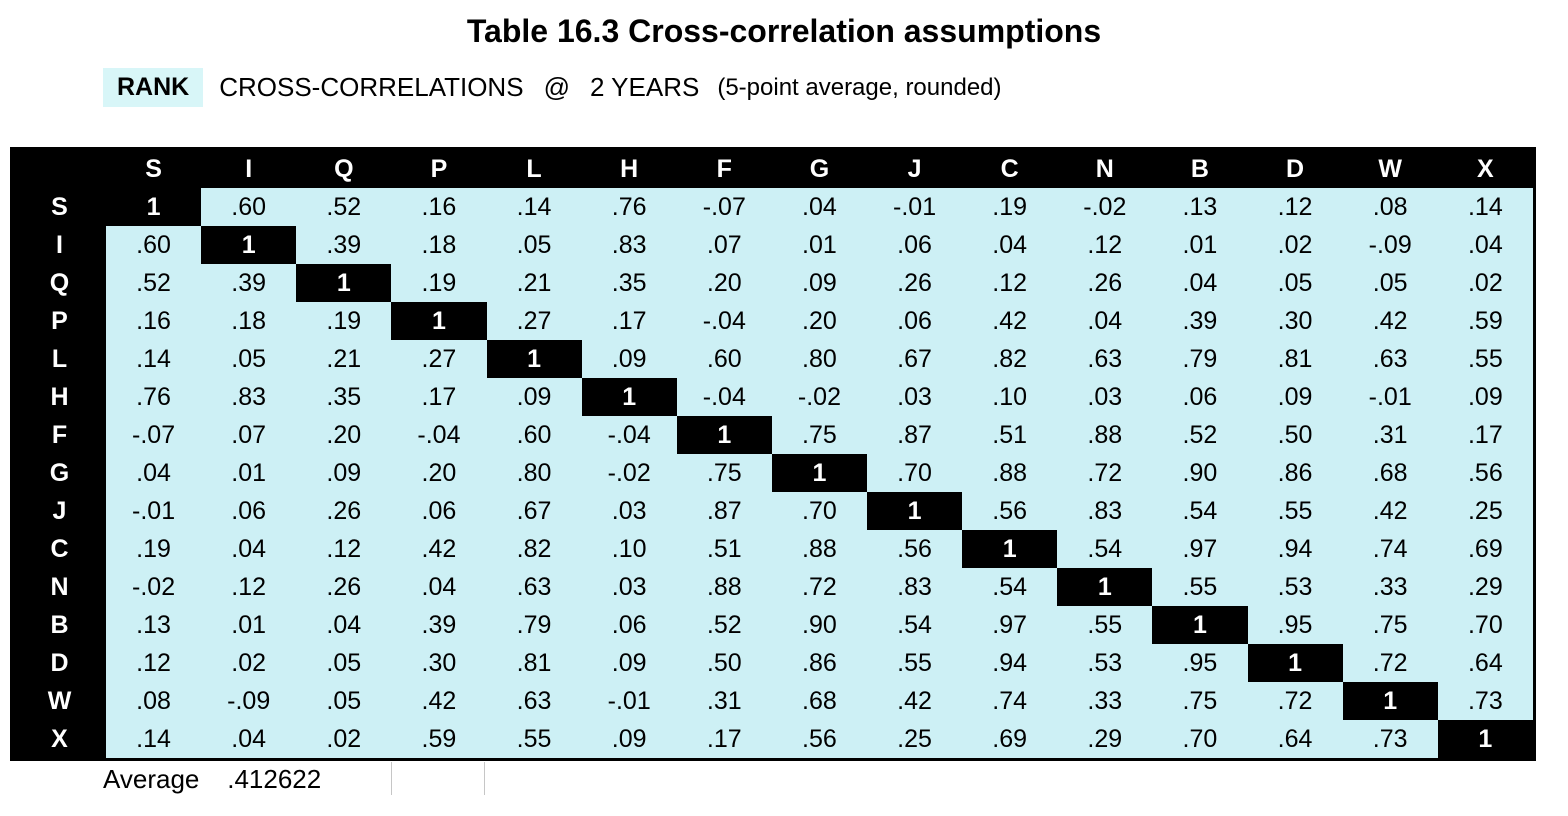  What do you see at coordinates (1105, 739) in the screenshot?
I see `cell-X-N: .29` at bounding box center [1105, 739].